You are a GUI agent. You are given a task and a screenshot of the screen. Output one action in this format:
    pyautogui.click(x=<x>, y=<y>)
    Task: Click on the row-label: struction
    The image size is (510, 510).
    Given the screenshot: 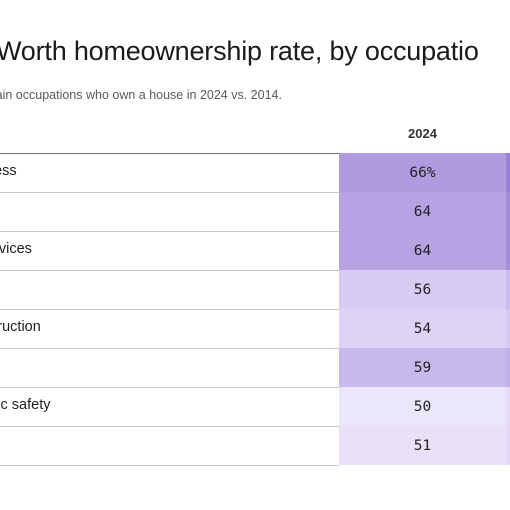 What is the action you would take?
    pyautogui.click(x=20, y=327)
    